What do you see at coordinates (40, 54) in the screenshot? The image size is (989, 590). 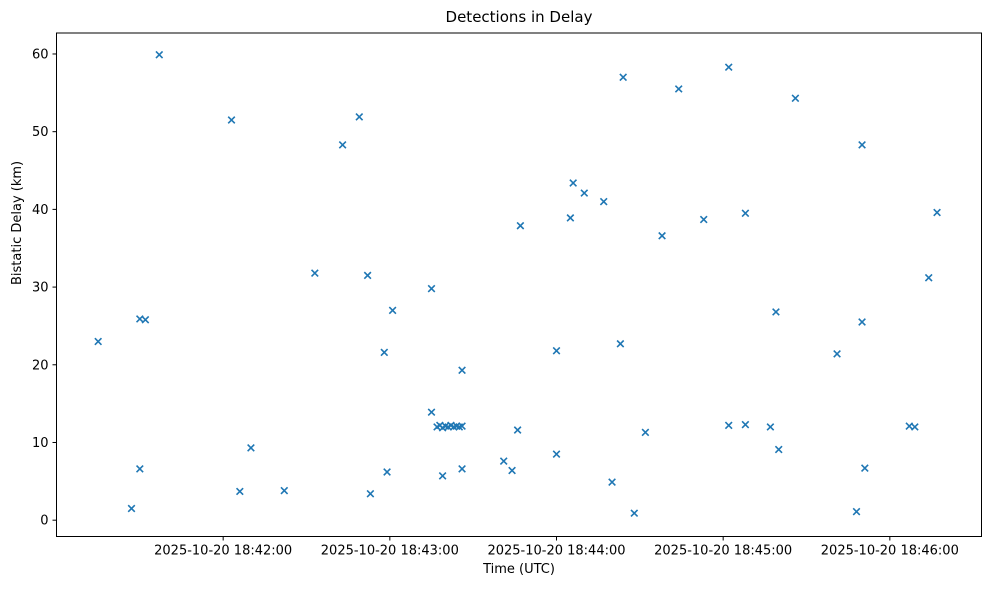 I see `y-tick-label: 60` at bounding box center [40, 54].